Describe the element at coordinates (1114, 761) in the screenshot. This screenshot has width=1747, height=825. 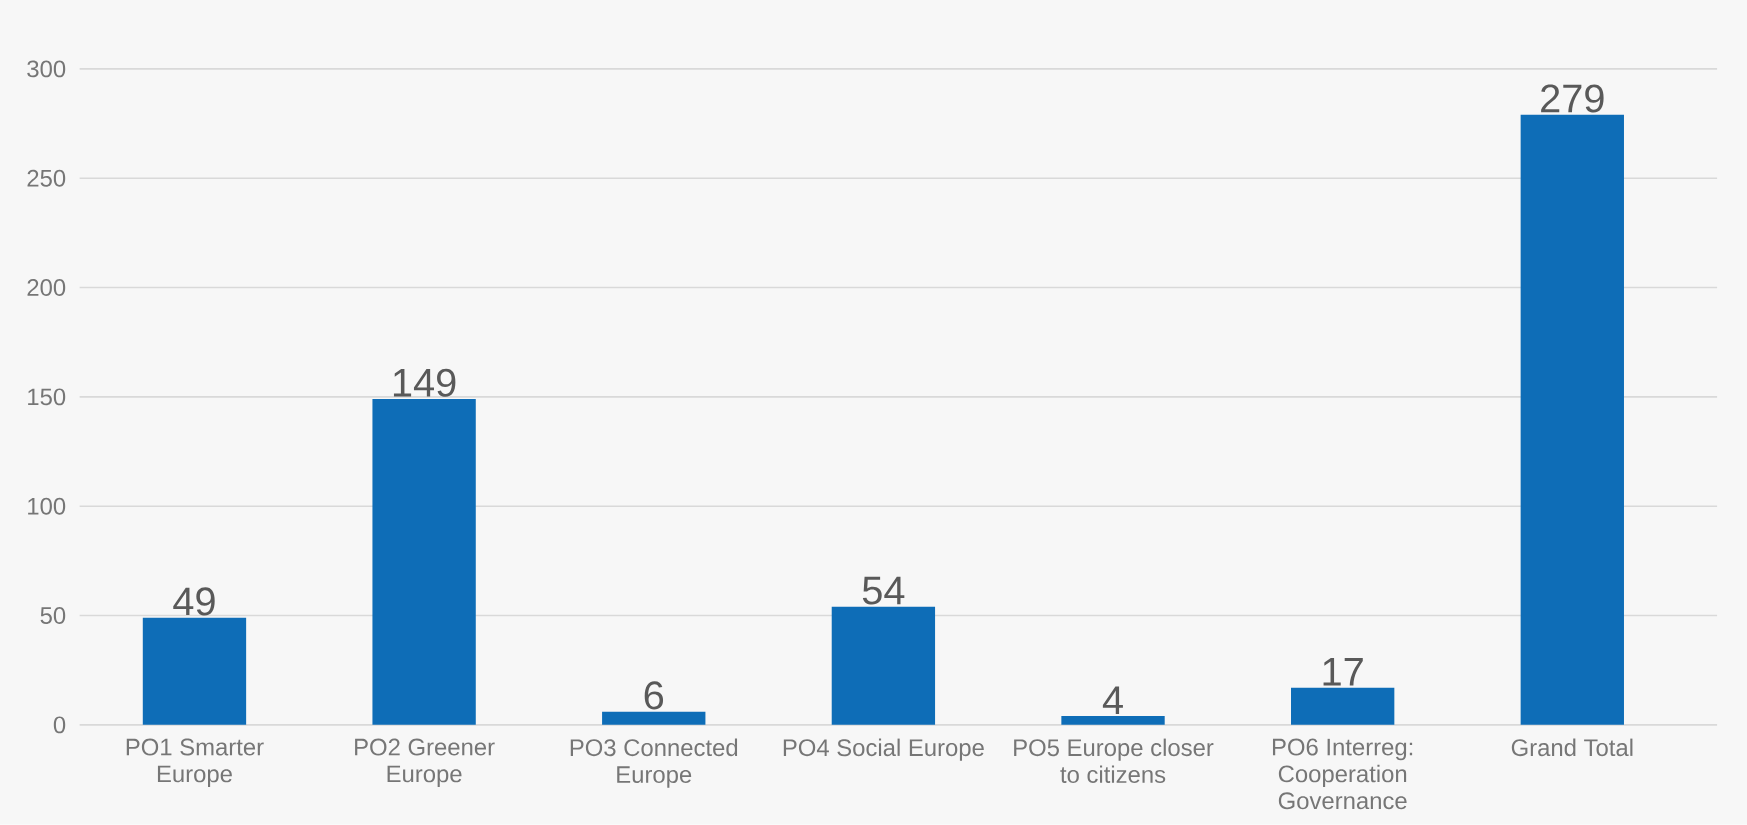
I see `x-tick-label: PO5 Europe closer to citizens` at that location.